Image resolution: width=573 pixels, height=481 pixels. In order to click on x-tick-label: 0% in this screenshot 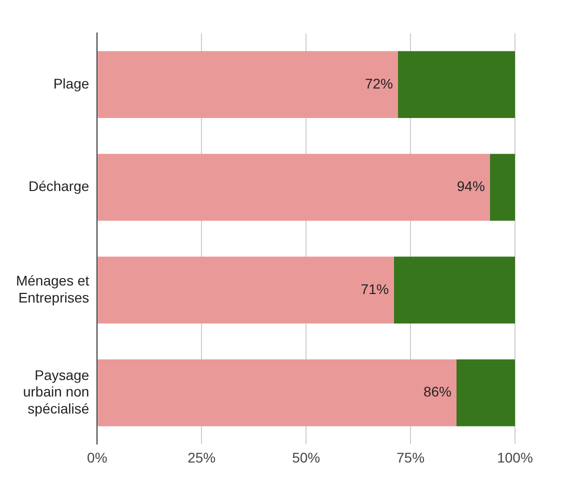, I will do `click(97, 457)`.